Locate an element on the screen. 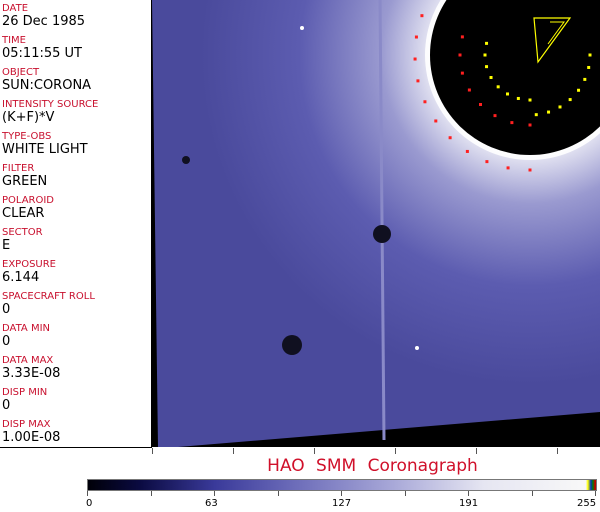  field-label: DATA MAX is located at coordinates (28, 360).